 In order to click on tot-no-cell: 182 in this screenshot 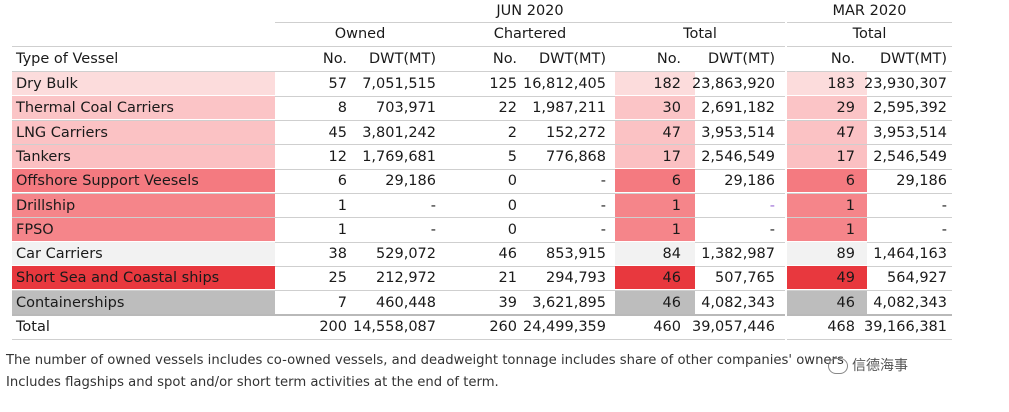, I will do `click(667, 84)`.